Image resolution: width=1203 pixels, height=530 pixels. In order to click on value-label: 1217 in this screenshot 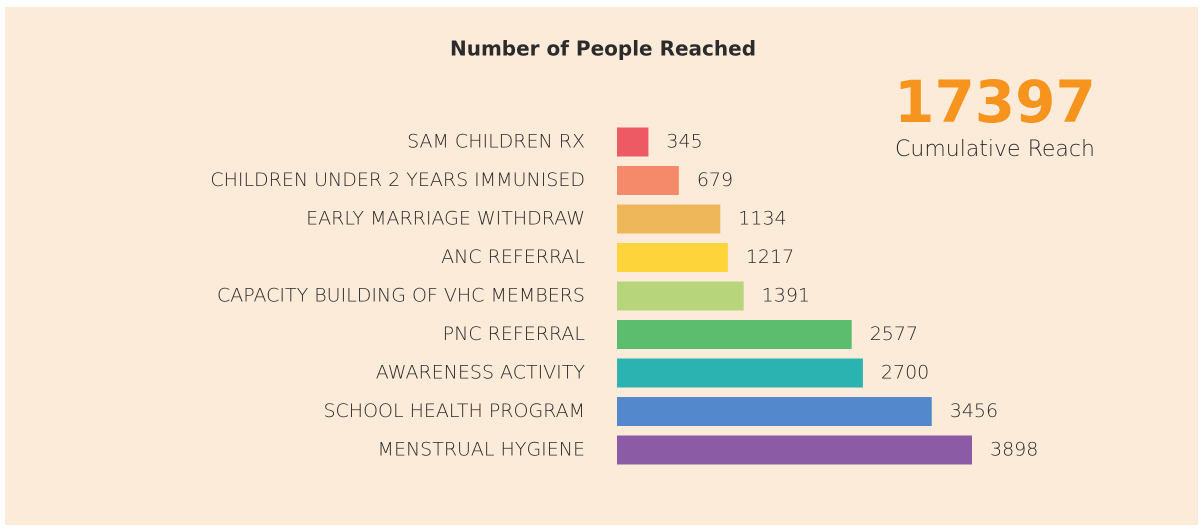, I will do `click(770, 257)`.